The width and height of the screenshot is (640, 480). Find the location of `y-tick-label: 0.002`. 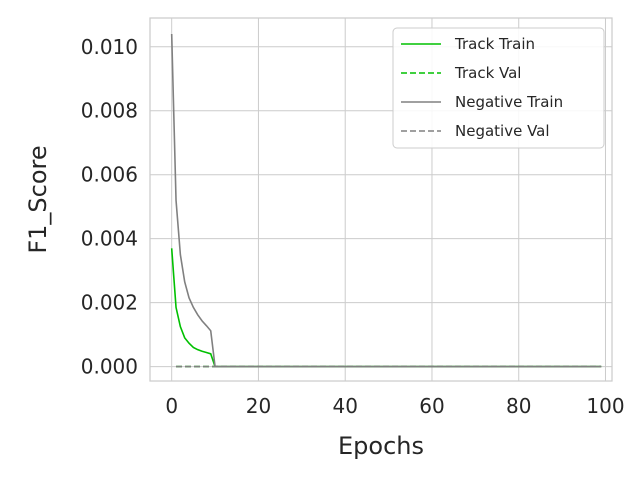

y-tick-label: 0.002 is located at coordinates (109, 303).